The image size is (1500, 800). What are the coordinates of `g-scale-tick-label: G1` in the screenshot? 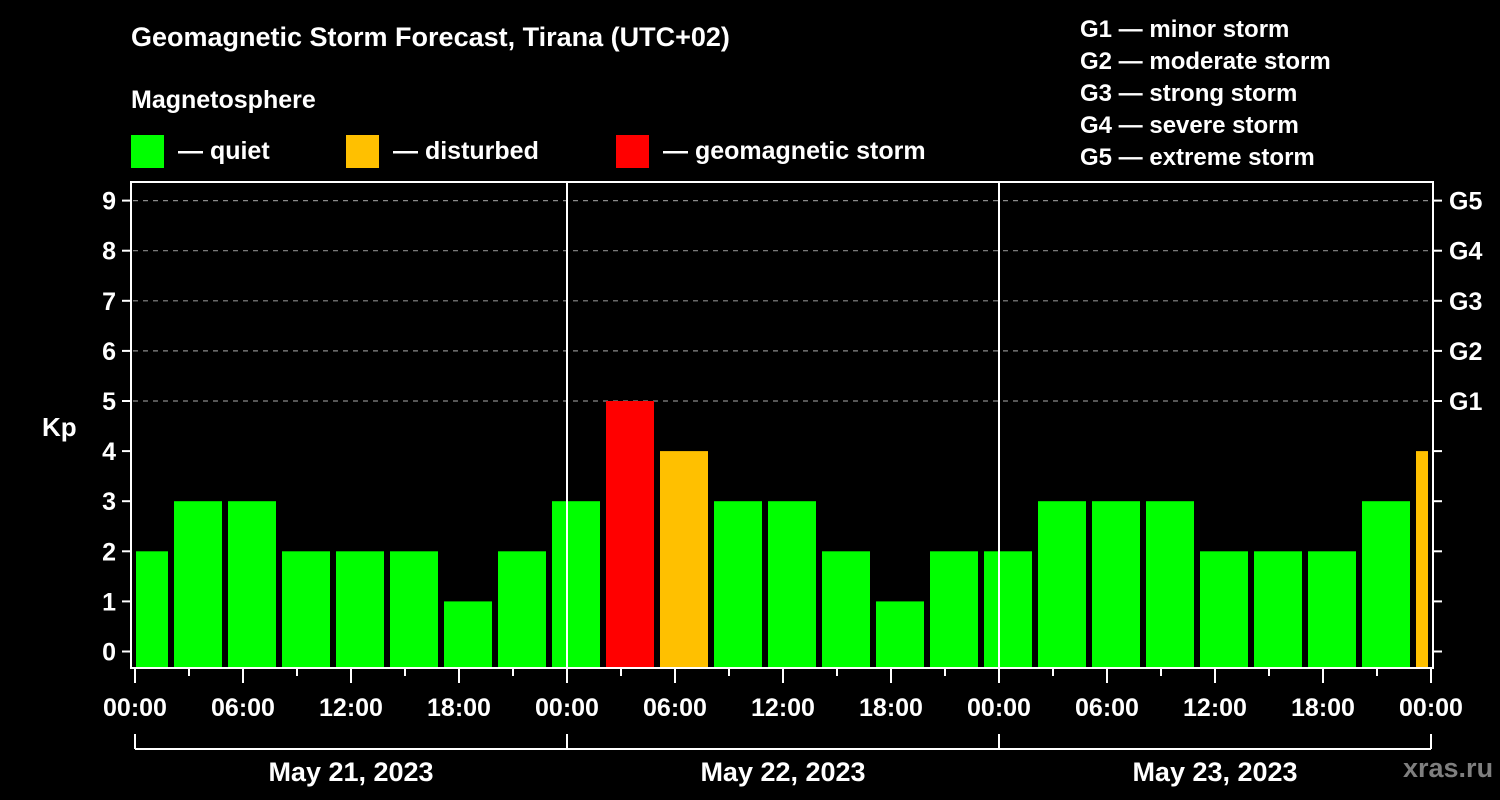 It's located at (1465, 402).